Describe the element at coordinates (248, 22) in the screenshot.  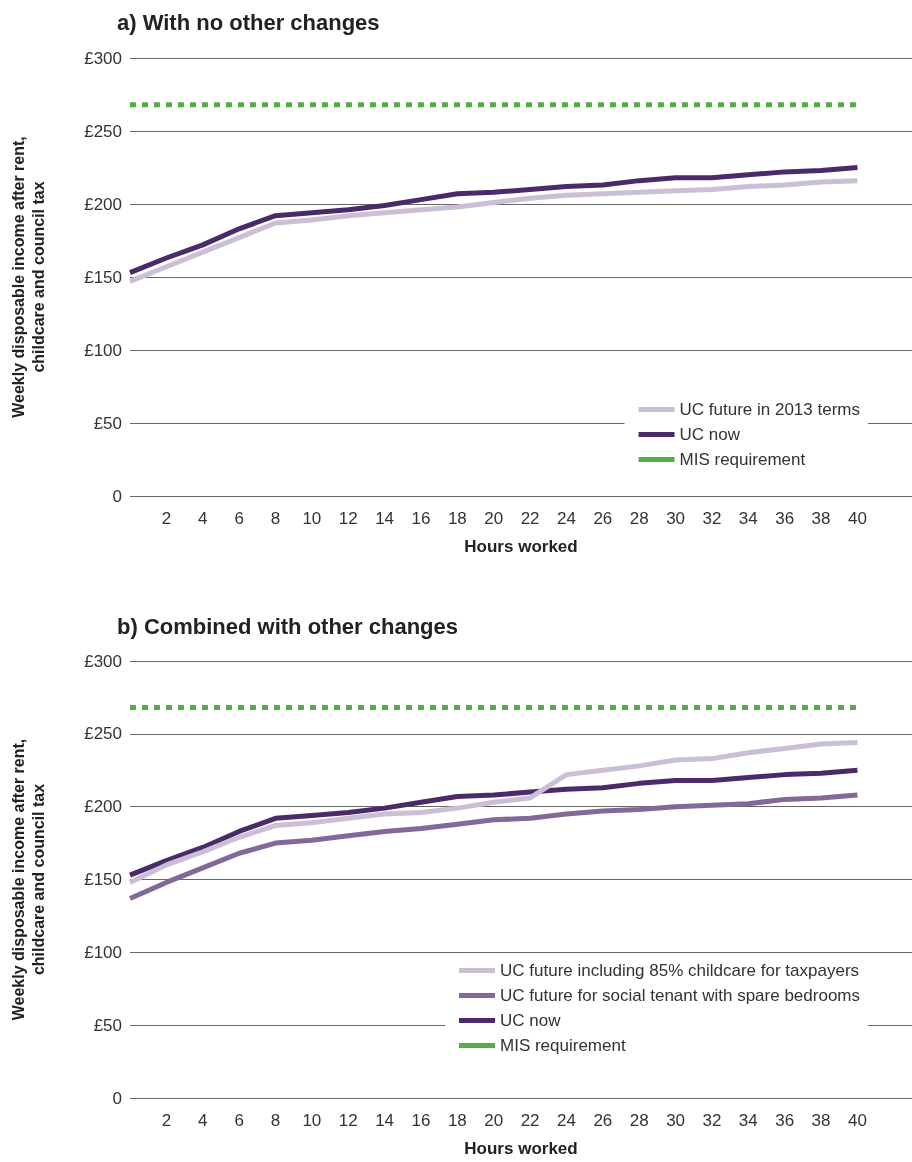
I see `chart-title: a) With no other changes` at that location.